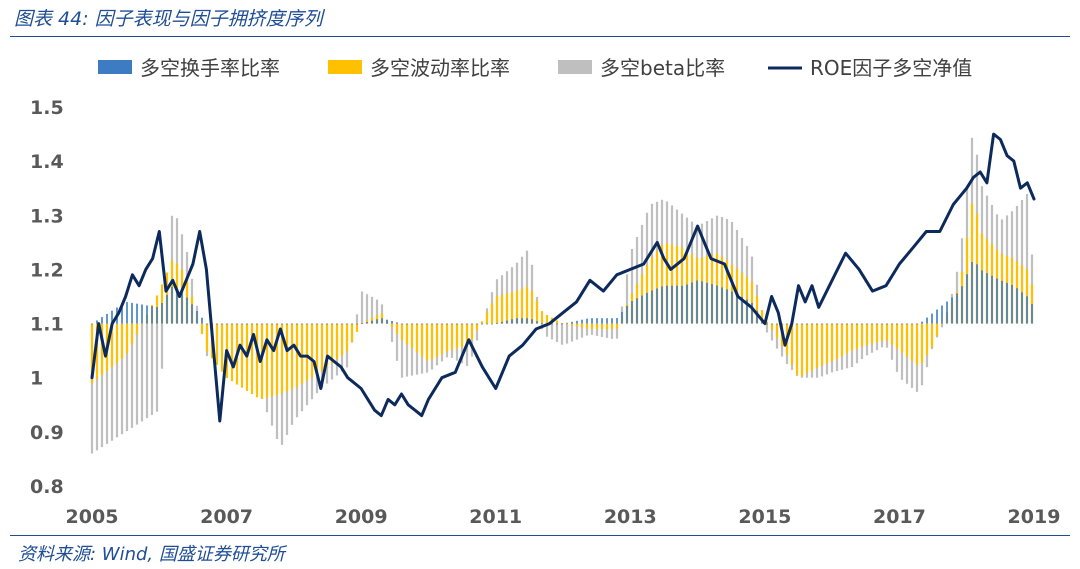 Image resolution: width=1080 pixels, height=569 pixels. I want to click on legend-swatch-beta, so click(575, 67).